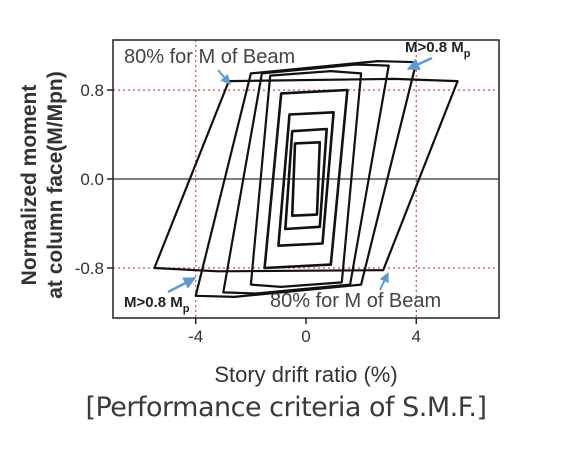 The width and height of the screenshot is (572, 449). What do you see at coordinates (55, 185) in the screenshot?
I see `y-axis-label-line2: at column face(M/Mpn)` at bounding box center [55, 185].